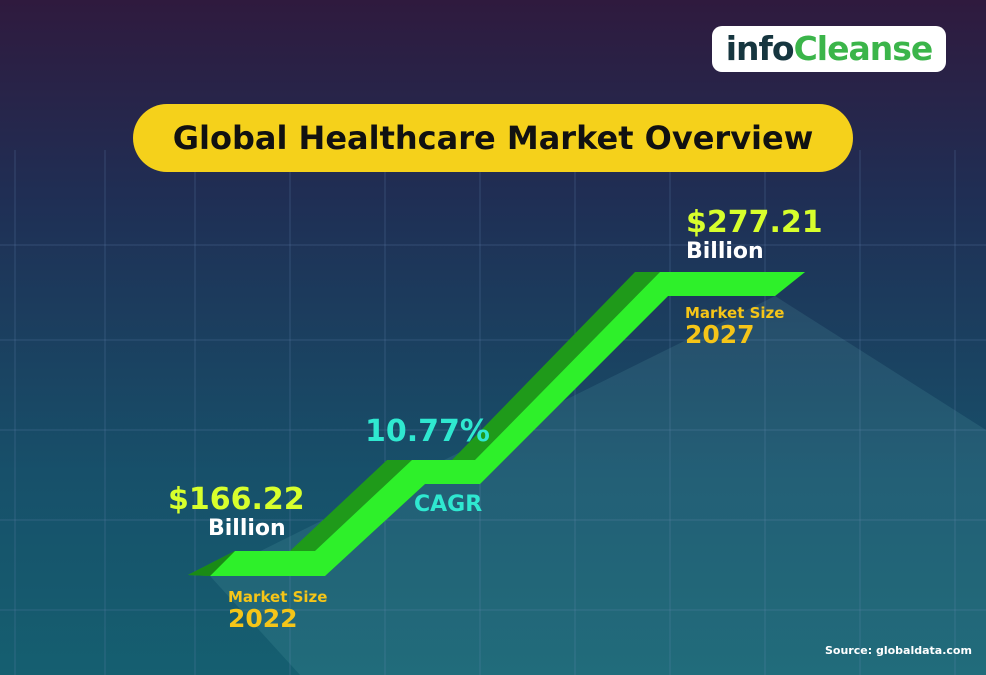  What do you see at coordinates (263, 618) in the screenshot?
I see `start-year: 2022` at bounding box center [263, 618].